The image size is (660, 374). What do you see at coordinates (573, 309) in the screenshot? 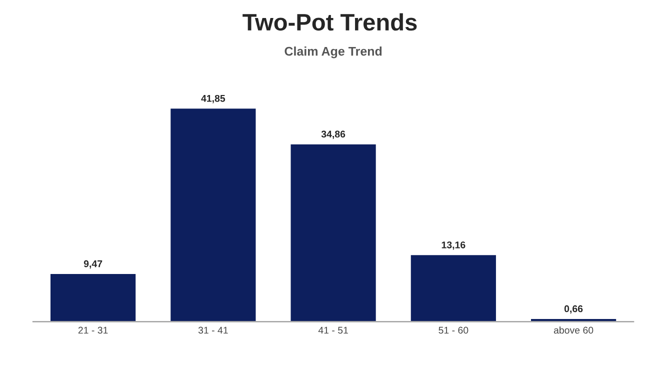
I see `data-label: 0,66` at bounding box center [573, 309].